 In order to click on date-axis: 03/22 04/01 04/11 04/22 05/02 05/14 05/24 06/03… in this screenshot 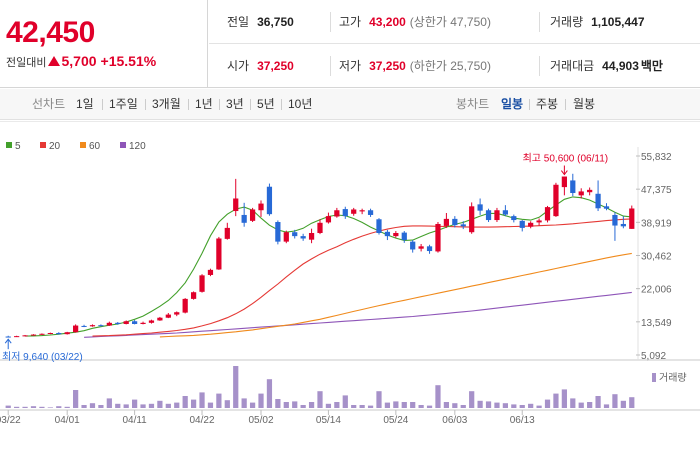, I will do `click(267, 418)`.